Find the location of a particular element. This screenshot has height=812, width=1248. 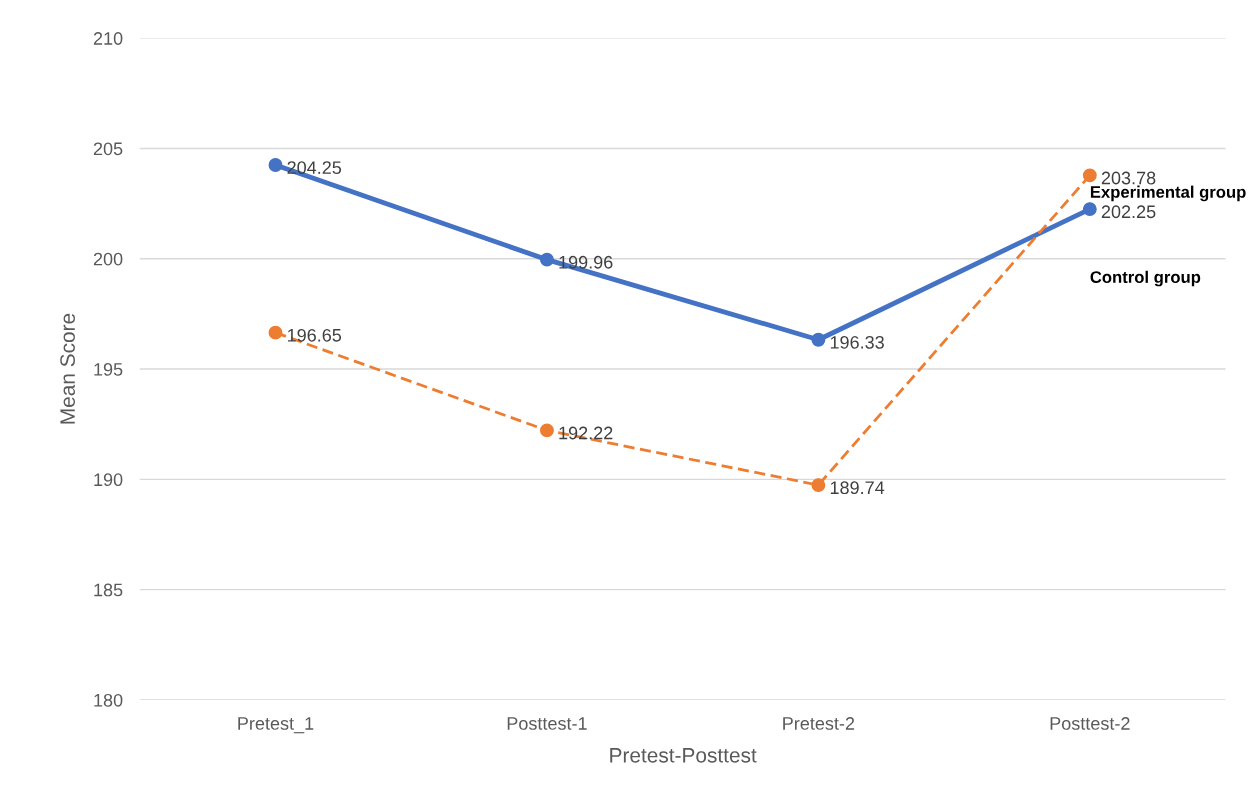

x-tick-label: Posttest-1 is located at coordinates (547, 723).